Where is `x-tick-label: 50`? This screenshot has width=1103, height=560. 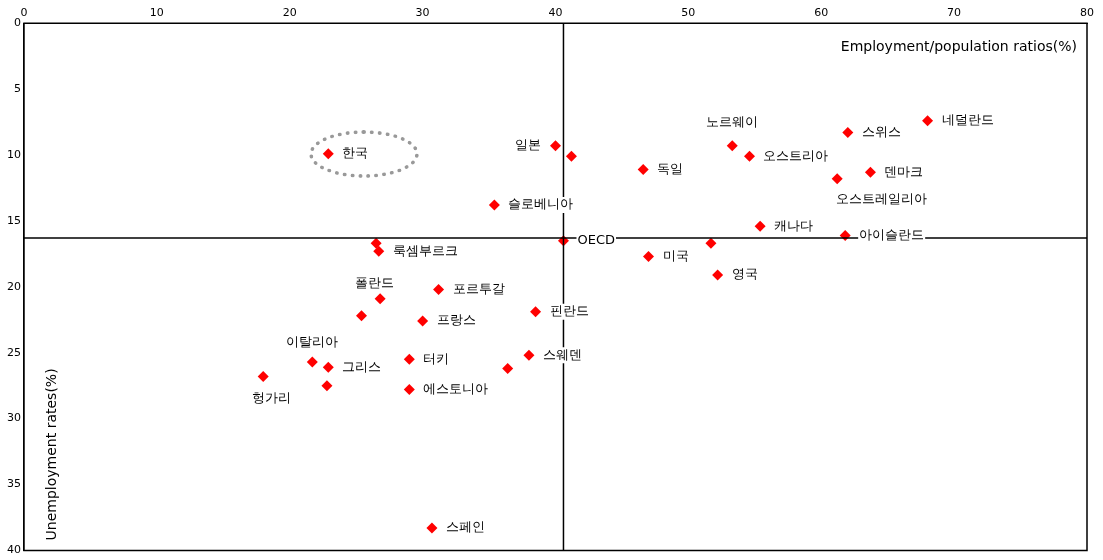 x-tick-label: 50 is located at coordinates (688, 13).